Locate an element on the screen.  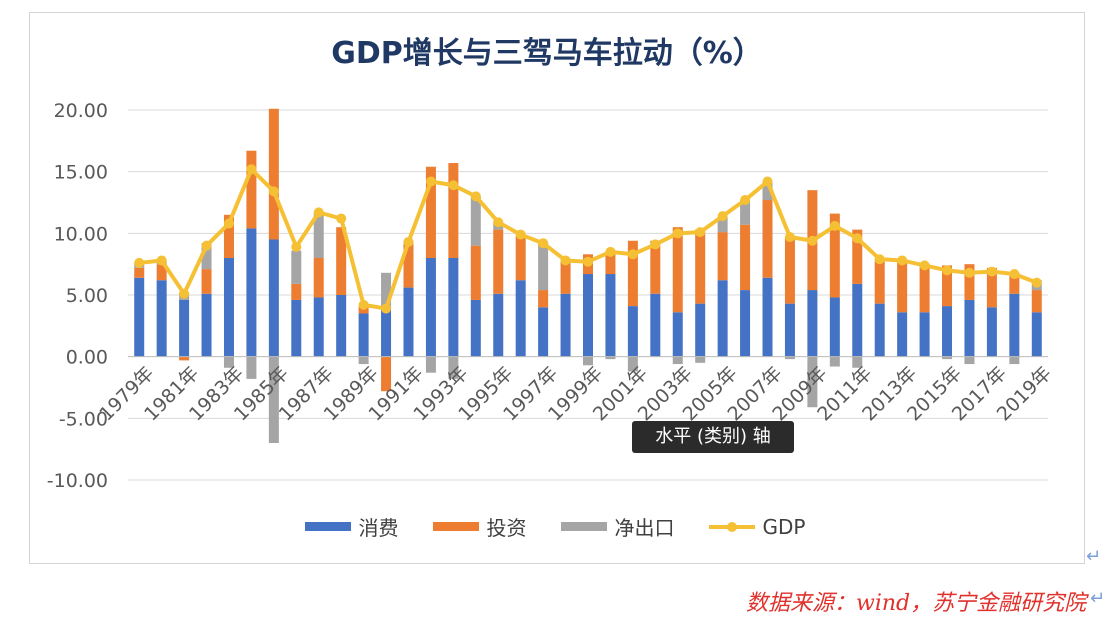
legend-label-net-export: 净出口 is located at coordinates (644, 528).